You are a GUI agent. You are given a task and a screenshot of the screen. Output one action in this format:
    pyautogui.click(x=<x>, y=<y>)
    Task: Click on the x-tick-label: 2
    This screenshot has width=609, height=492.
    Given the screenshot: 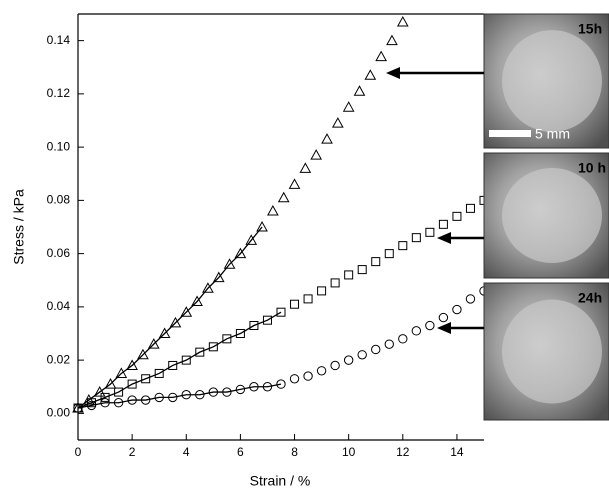 What is the action you would take?
    pyautogui.click(x=132, y=452)
    